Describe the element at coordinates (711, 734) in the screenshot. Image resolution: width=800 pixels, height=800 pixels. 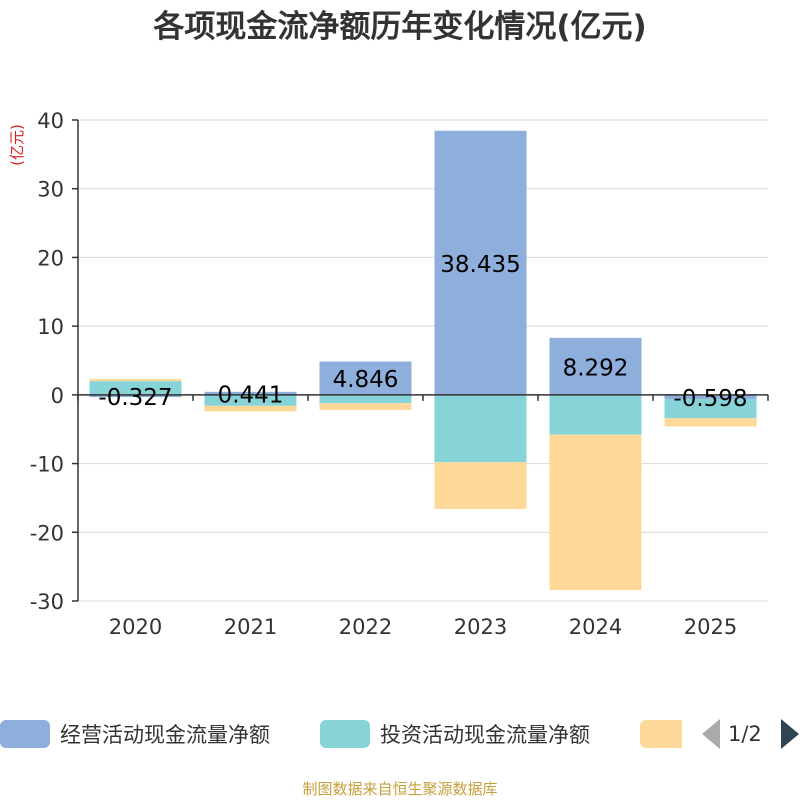
I see `legend-prev-page-icon` at that location.